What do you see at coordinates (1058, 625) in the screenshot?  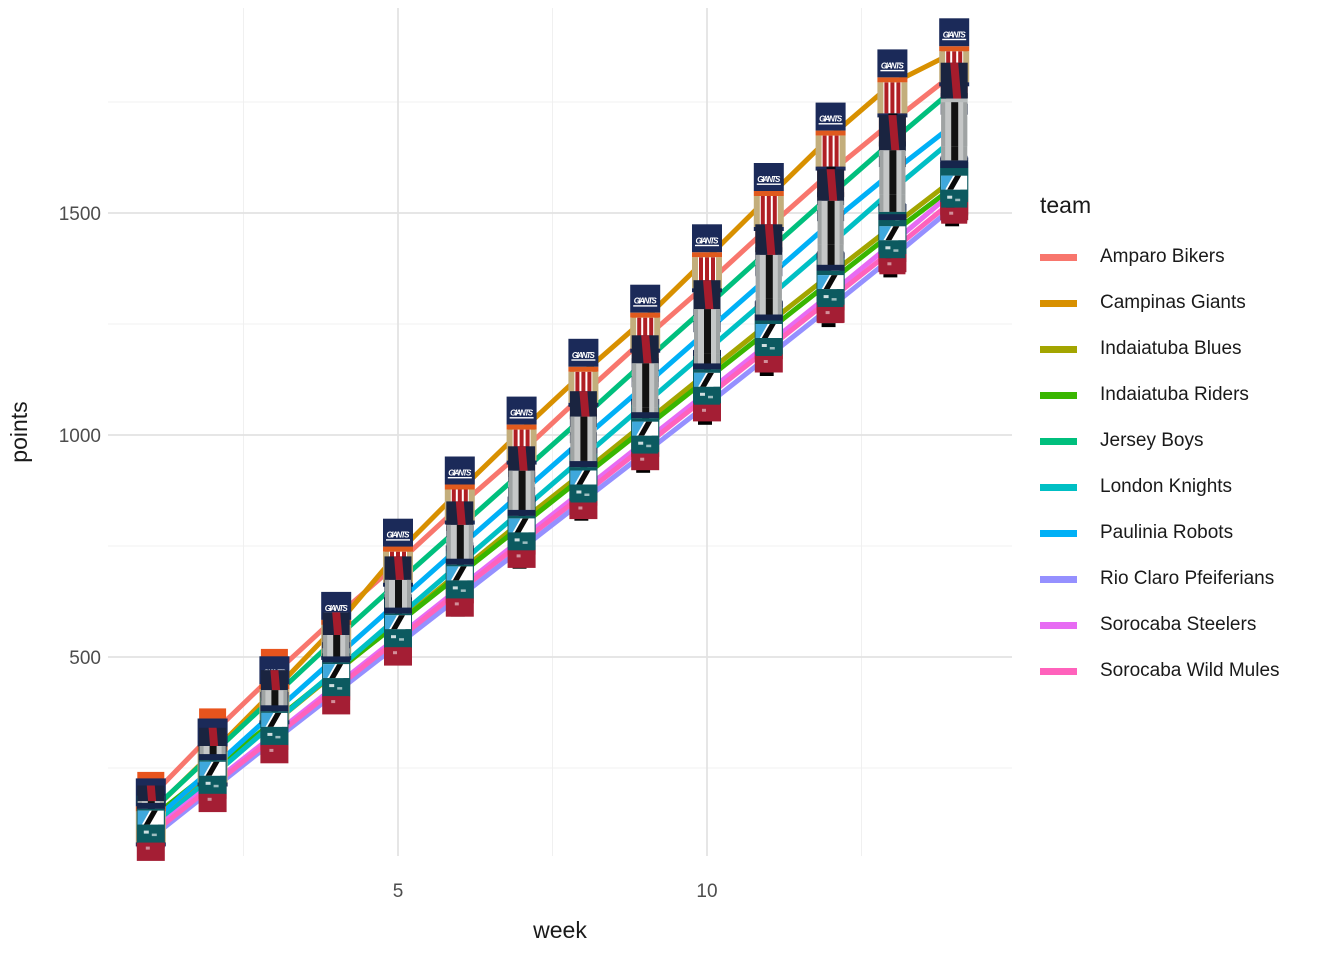 I see `legend-swatch-sorocaba-steelers` at bounding box center [1058, 625].